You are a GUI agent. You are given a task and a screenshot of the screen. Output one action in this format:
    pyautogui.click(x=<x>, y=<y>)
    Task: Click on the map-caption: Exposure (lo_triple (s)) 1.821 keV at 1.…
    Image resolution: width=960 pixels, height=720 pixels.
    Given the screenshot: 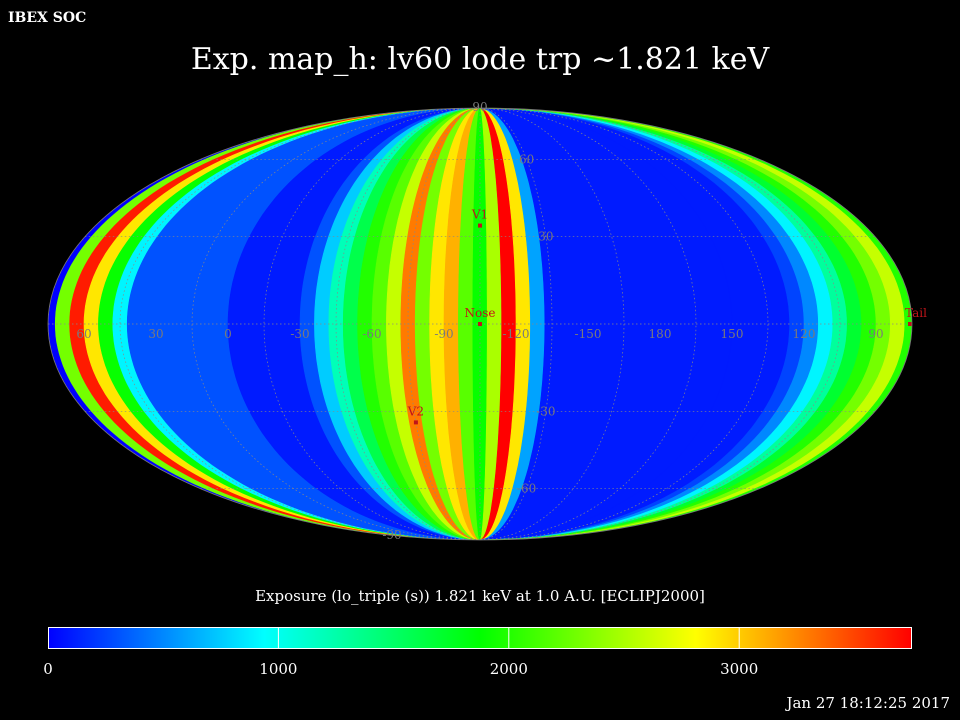 What is the action you would take?
    pyautogui.click(x=480, y=596)
    